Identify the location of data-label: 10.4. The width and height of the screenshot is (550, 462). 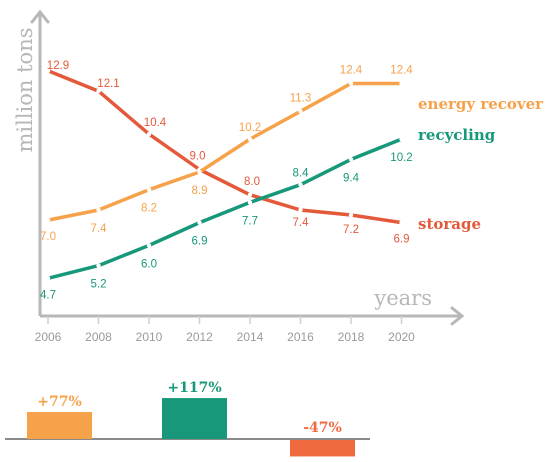
(155, 123).